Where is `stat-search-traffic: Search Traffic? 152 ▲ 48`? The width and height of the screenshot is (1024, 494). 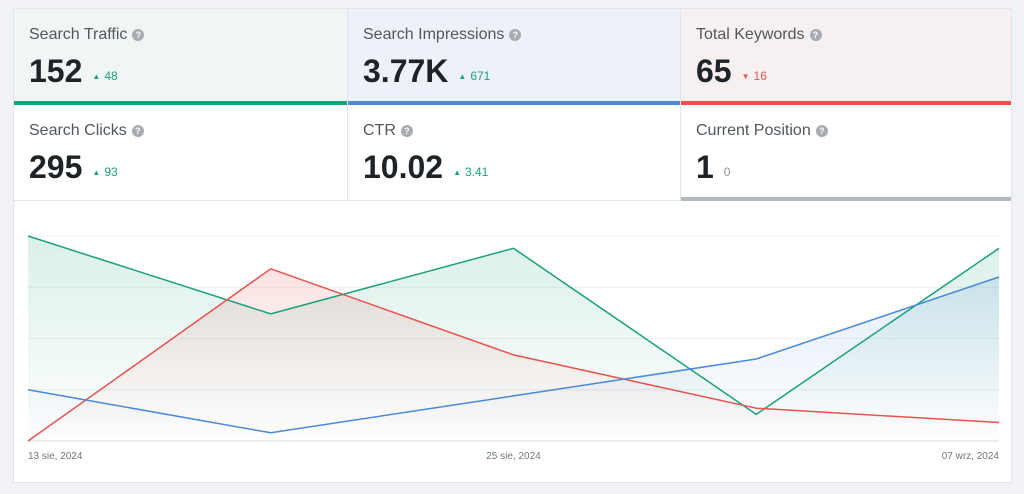
stat-search-traffic: Search Traffic? 152 ▲ 48 is located at coordinates (180, 57).